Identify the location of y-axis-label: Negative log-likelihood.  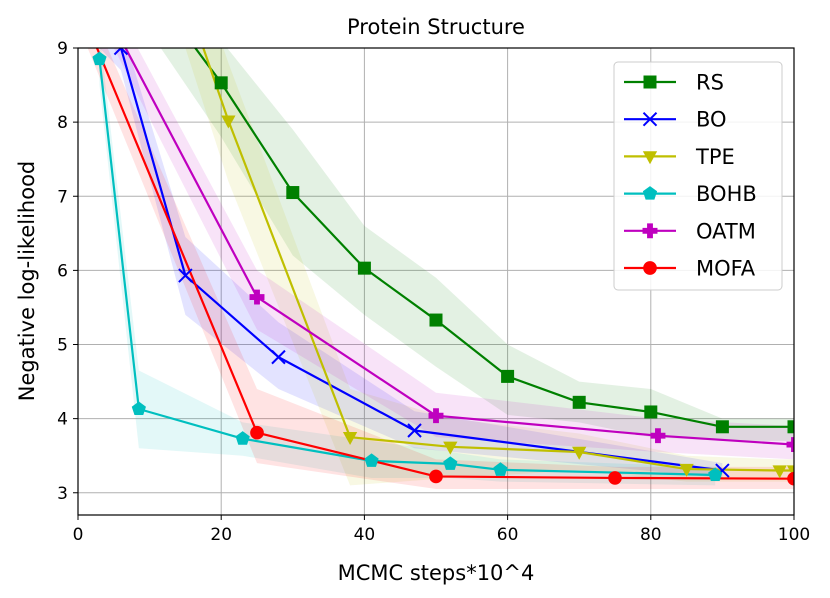
(27, 281).